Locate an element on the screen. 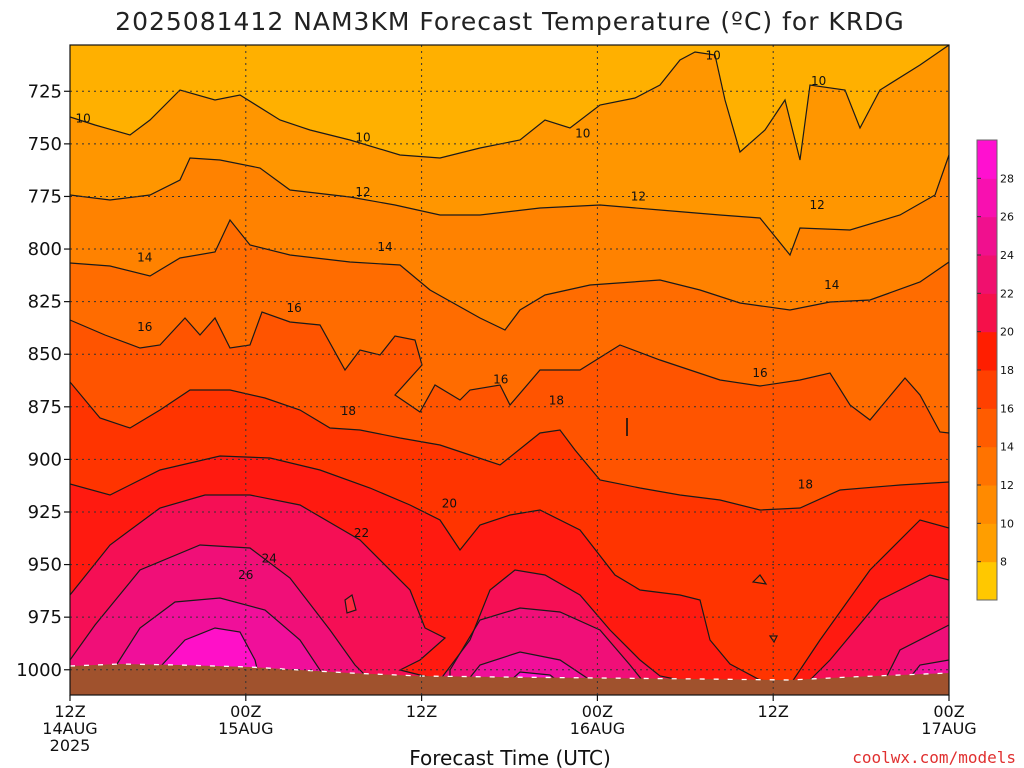 The width and height of the screenshot is (1024, 768). y-tick-label: 775 is located at coordinates (45, 196).